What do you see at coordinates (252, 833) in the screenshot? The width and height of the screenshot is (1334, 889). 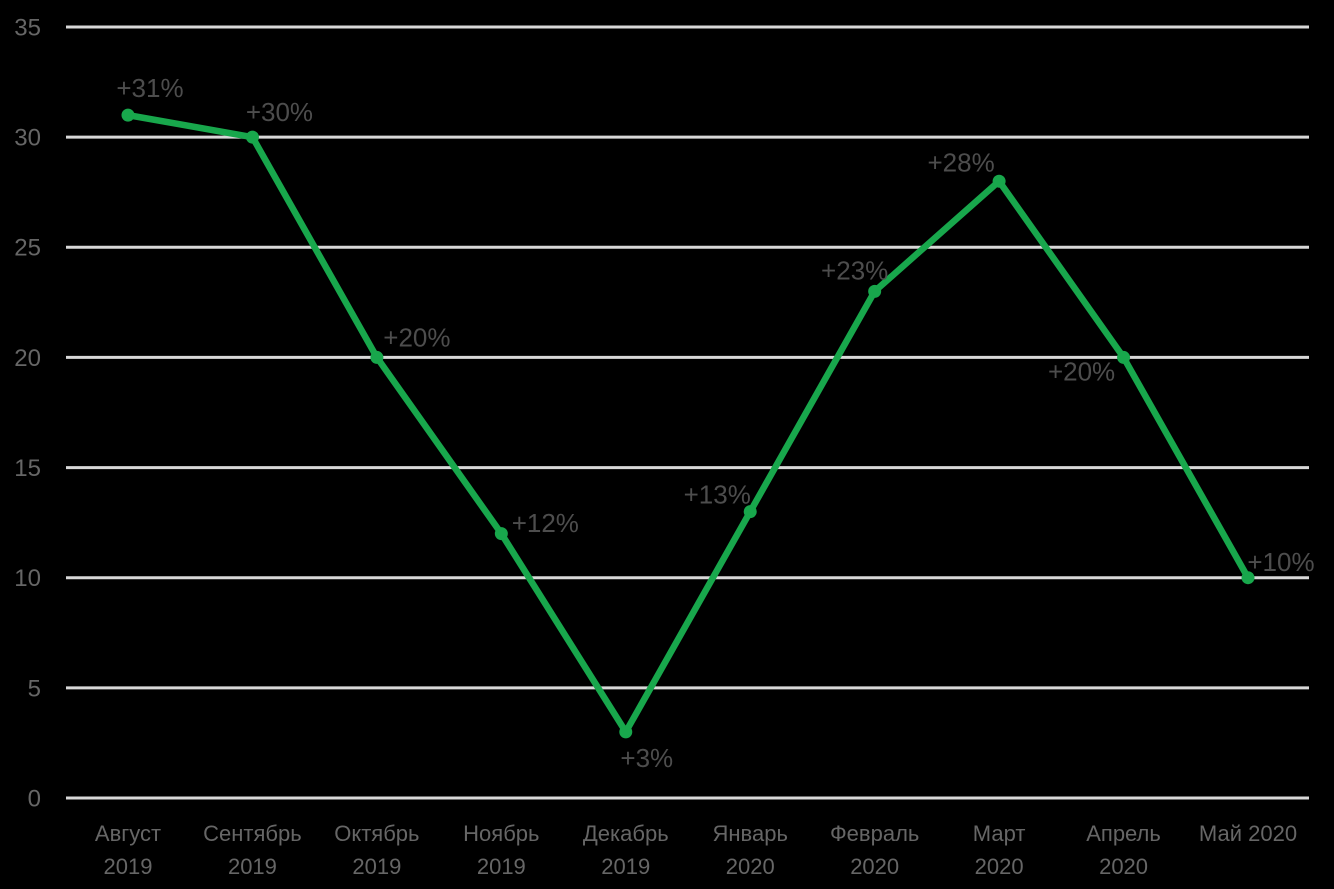 I see `x-tick-label: Сентябрь` at bounding box center [252, 833].